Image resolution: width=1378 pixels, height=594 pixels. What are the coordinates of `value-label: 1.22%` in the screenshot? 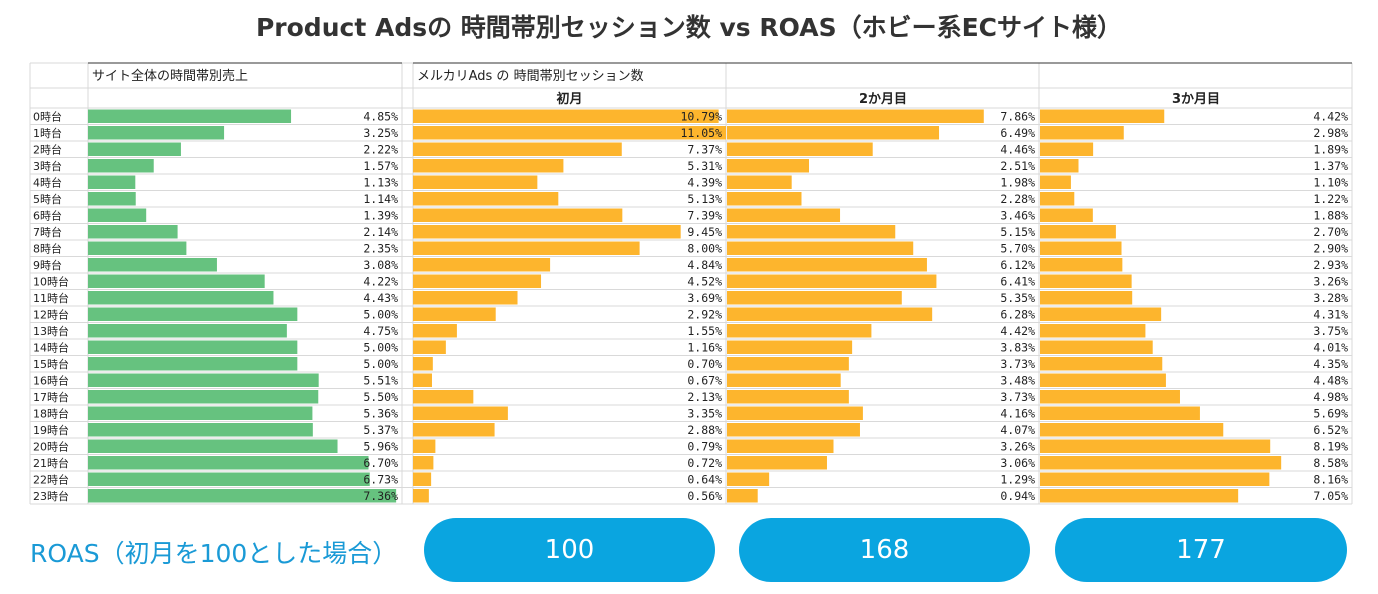 It's located at (1330, 199).